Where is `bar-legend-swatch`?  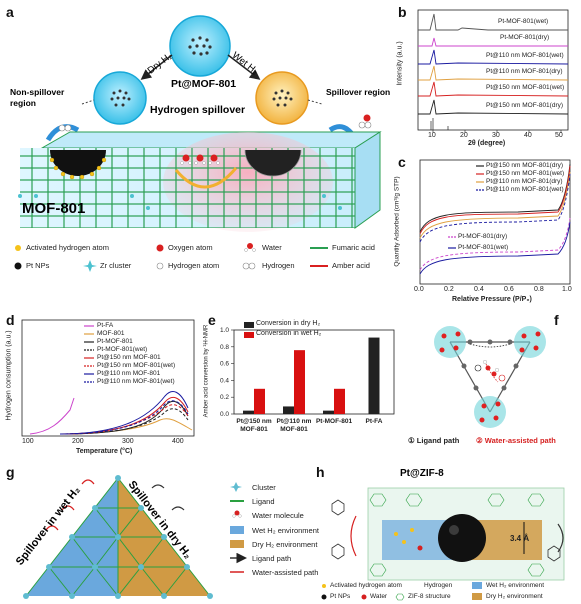
bar-legend-swatch is located at coordinates (249, 325).